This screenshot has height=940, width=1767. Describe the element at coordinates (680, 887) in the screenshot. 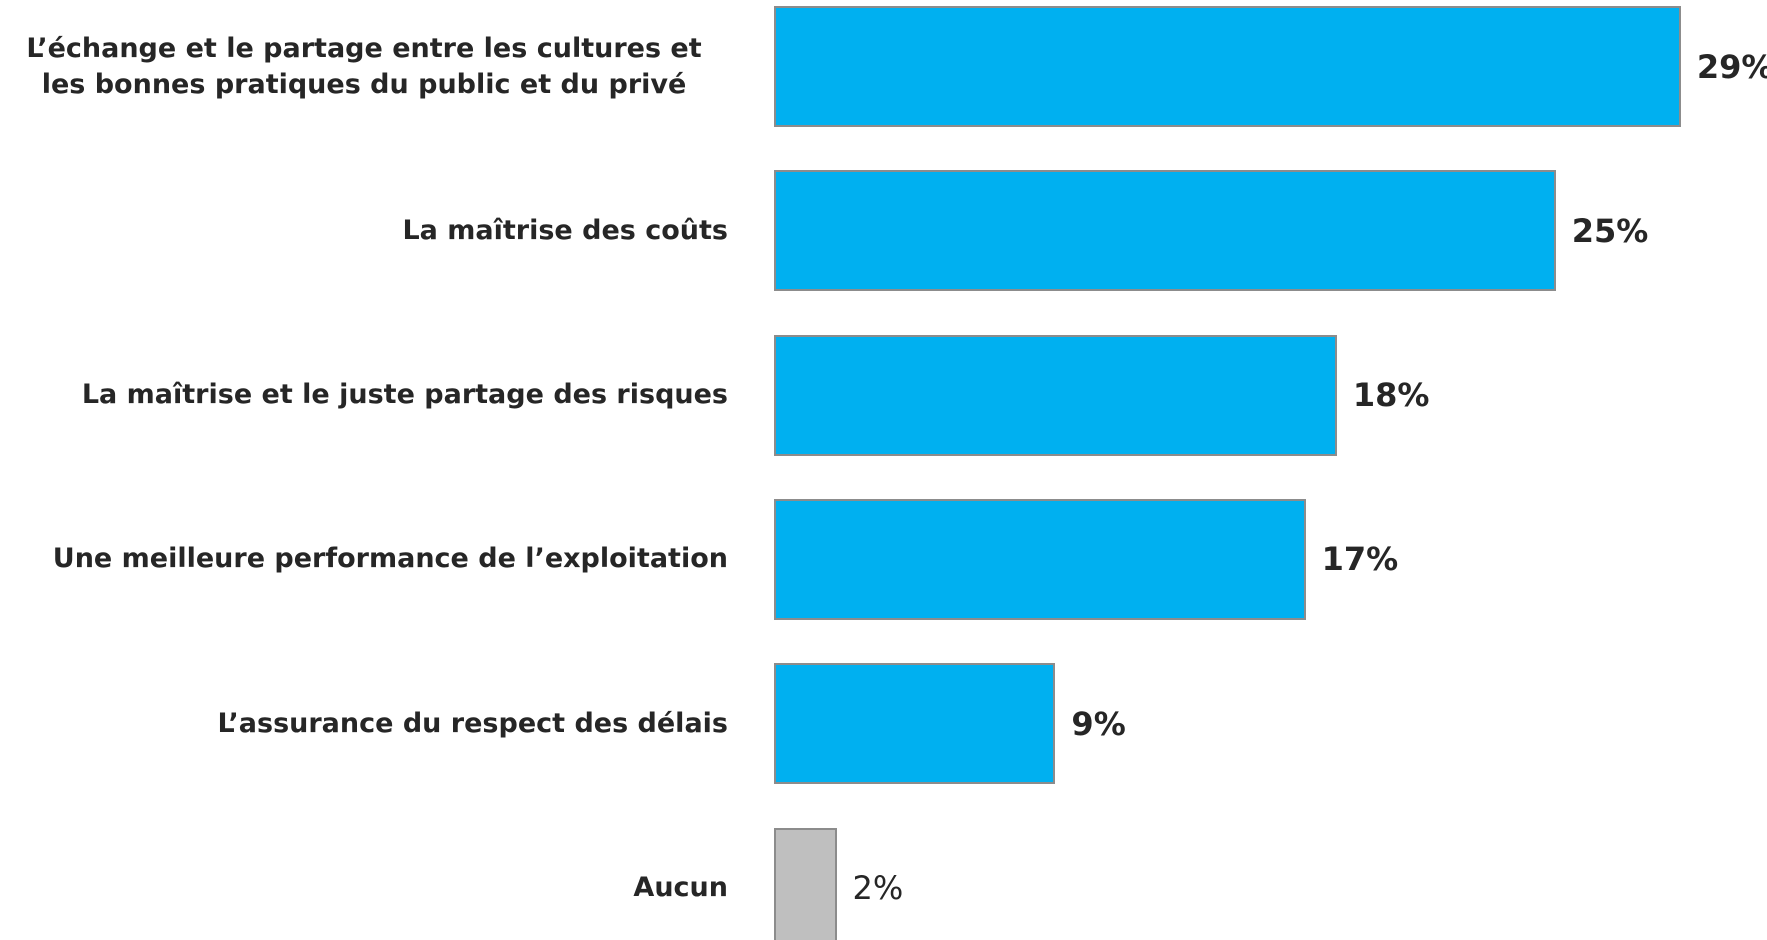

I see `category-text: Aucun` at that location.